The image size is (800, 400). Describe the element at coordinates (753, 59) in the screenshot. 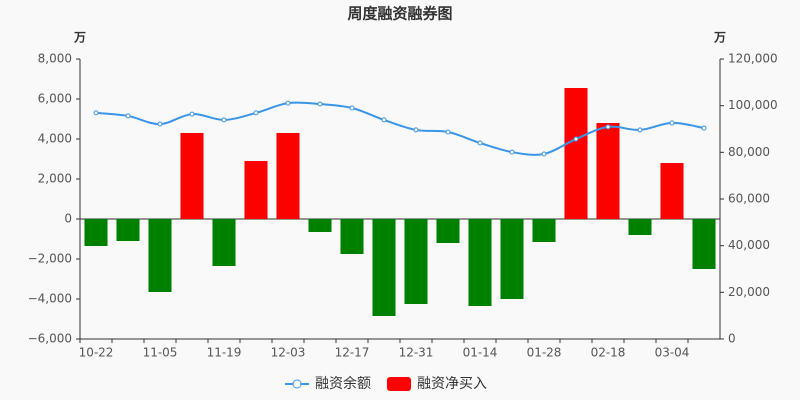

I see `y2-tick-label: 120,000` at that location.